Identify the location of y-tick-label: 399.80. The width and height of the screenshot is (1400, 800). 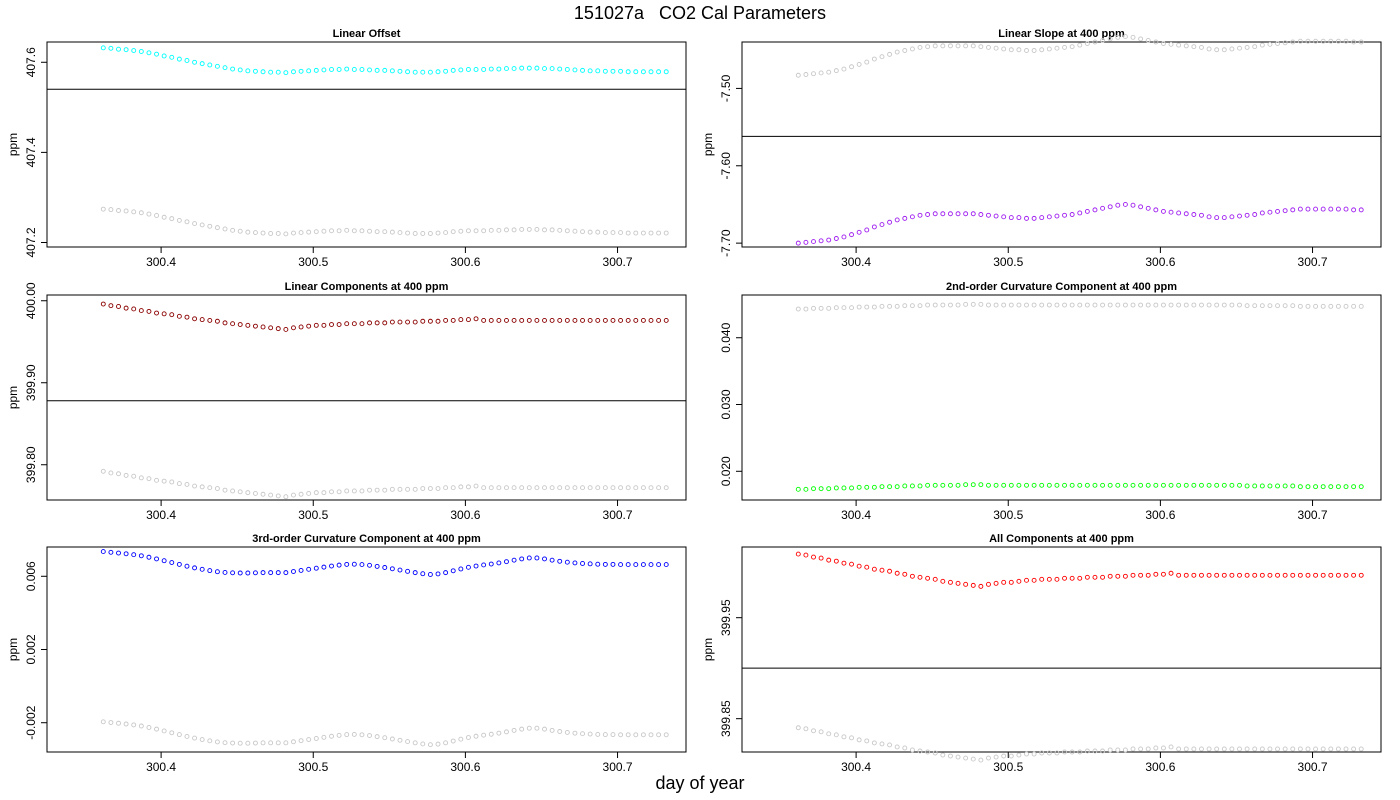
(31, 464).